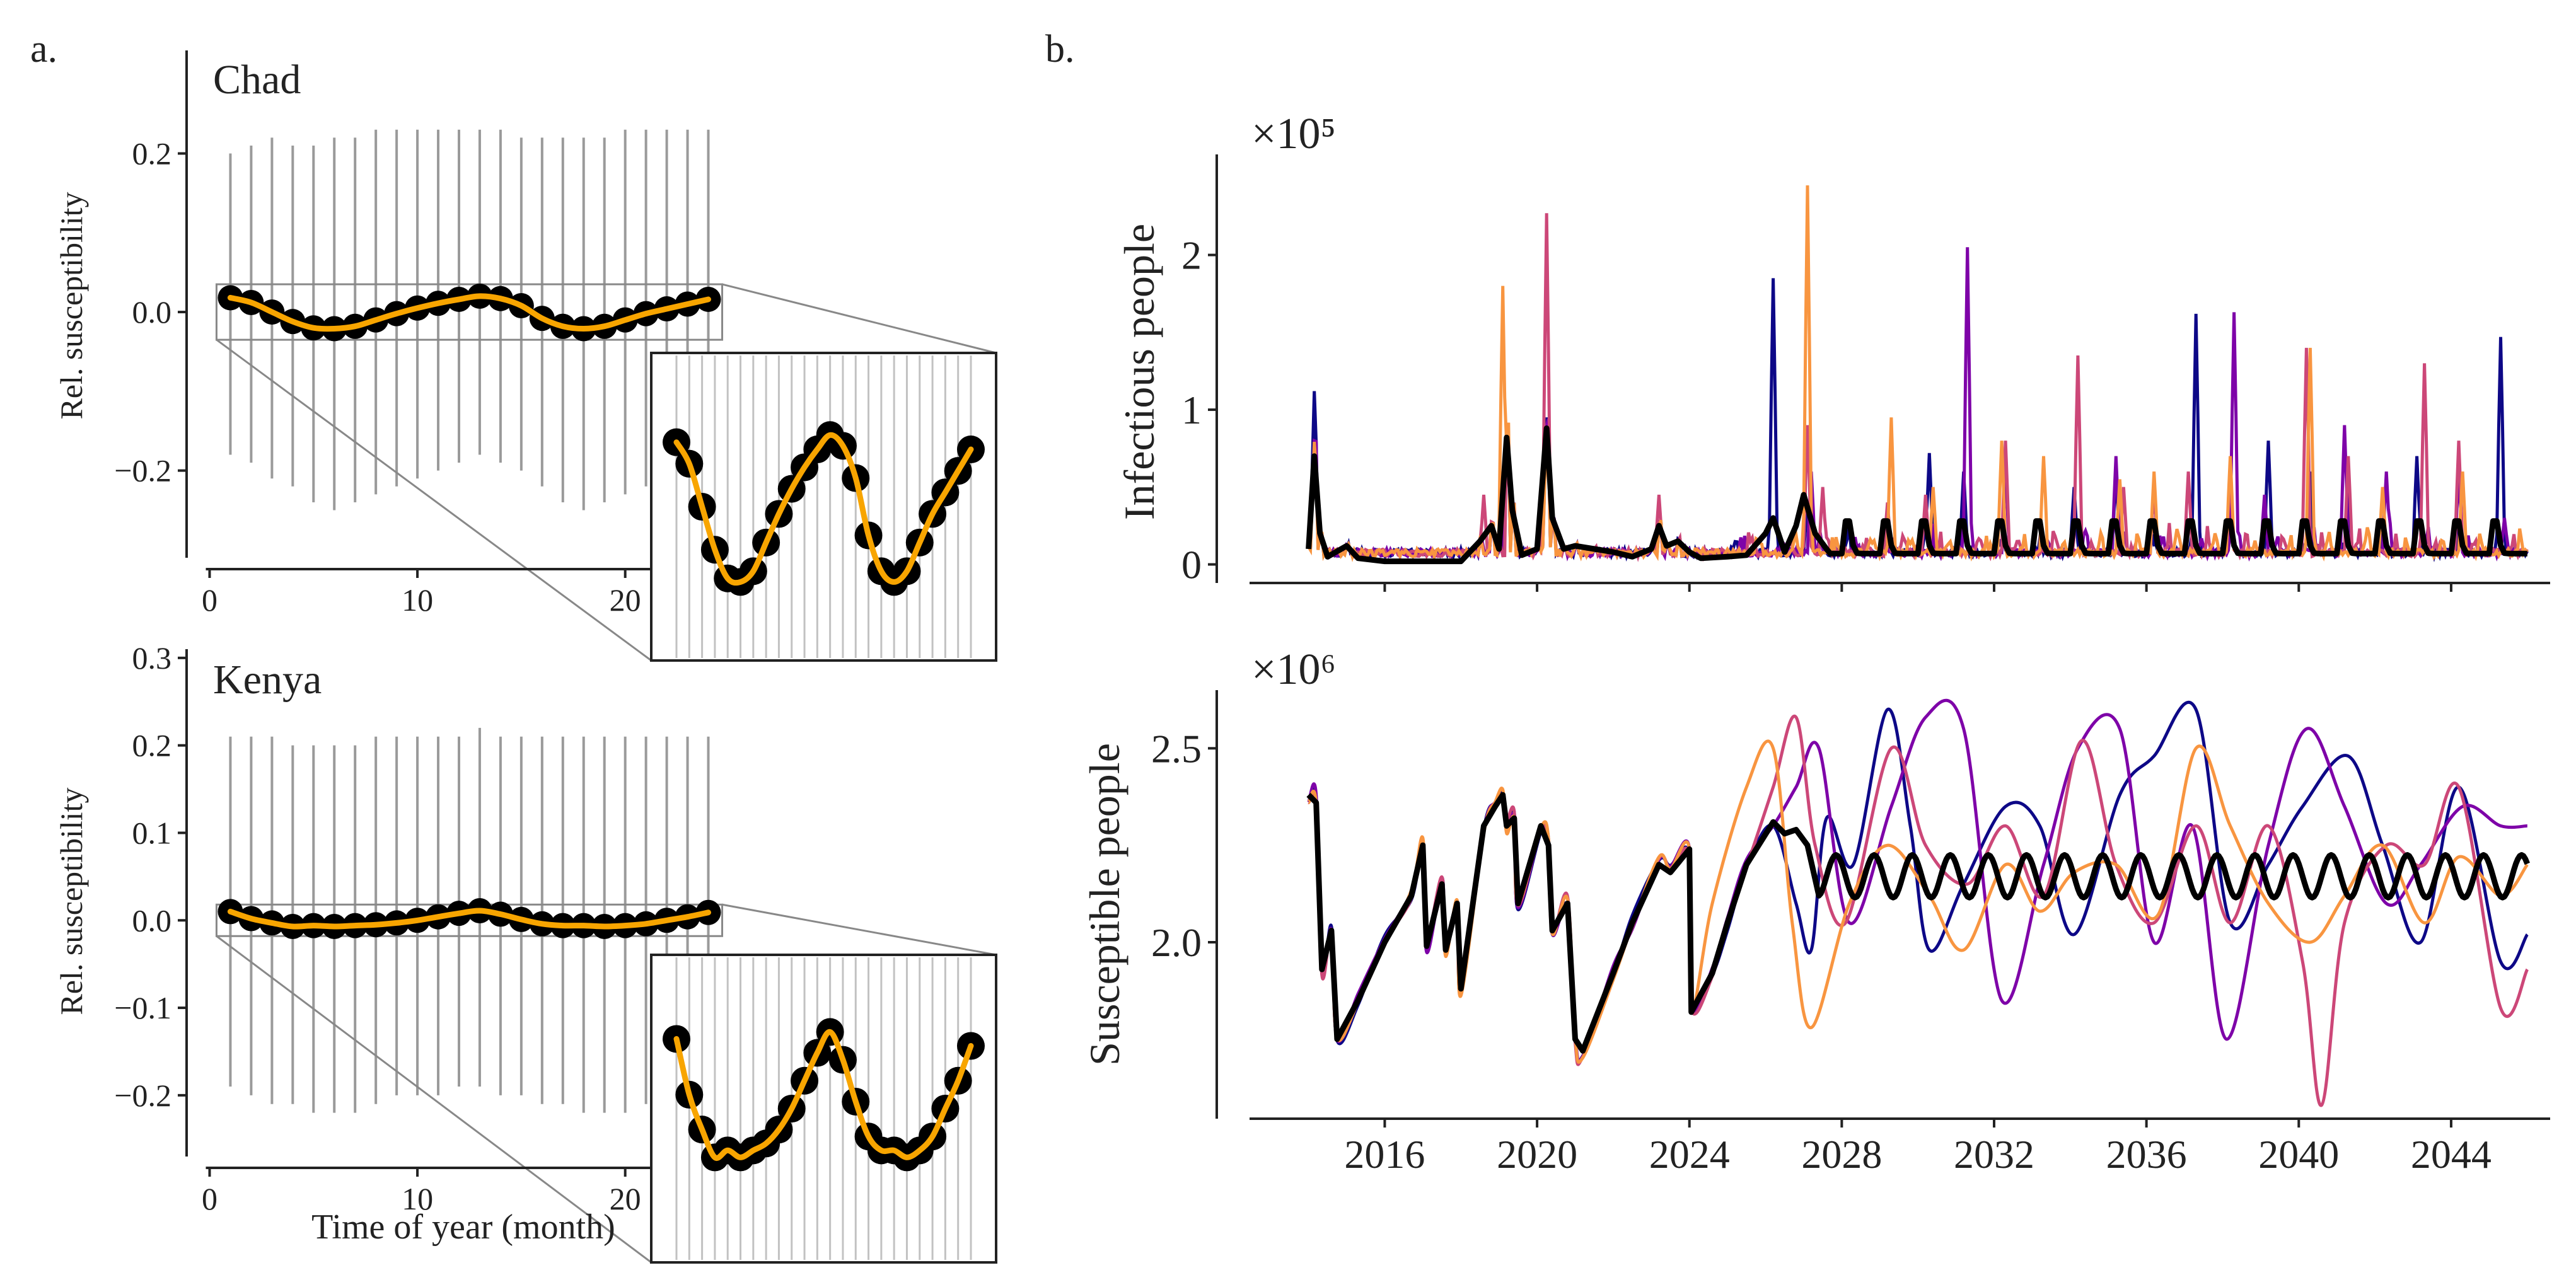  Describe the element at coordinates (2451, 1154) in the screenshot. I see `x-tick-label: 2044` at that location.